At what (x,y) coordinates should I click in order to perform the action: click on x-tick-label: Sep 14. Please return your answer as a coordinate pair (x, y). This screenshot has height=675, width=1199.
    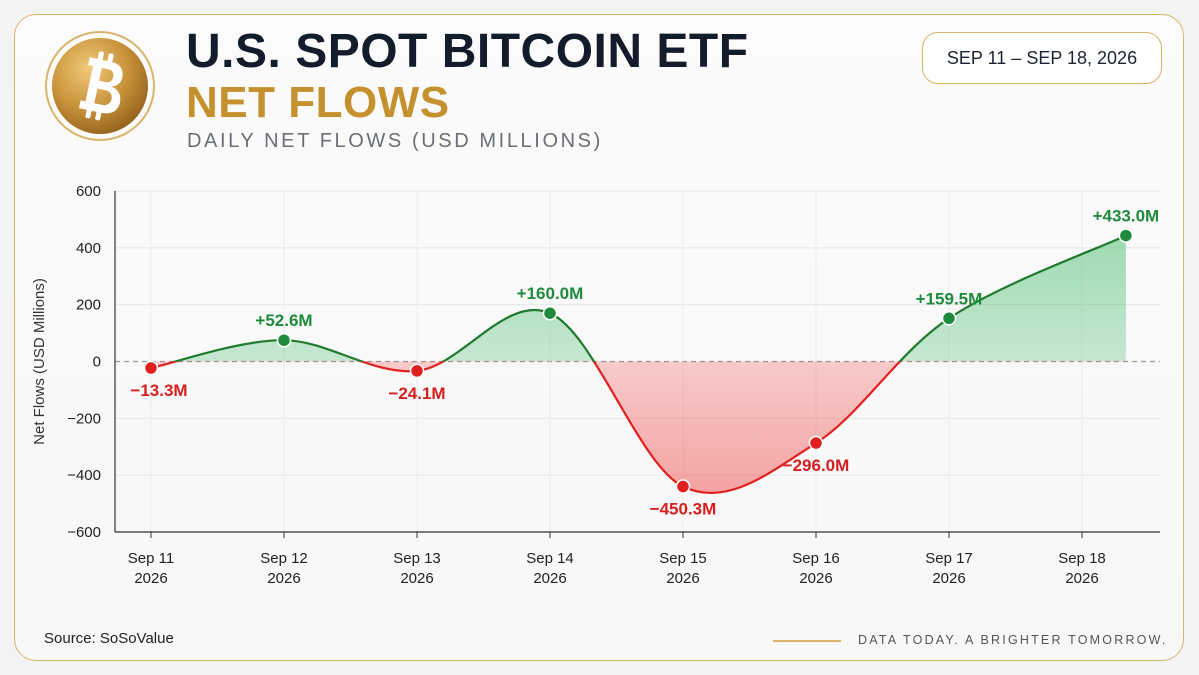
    Looking at the image, I should click on (550, 558).